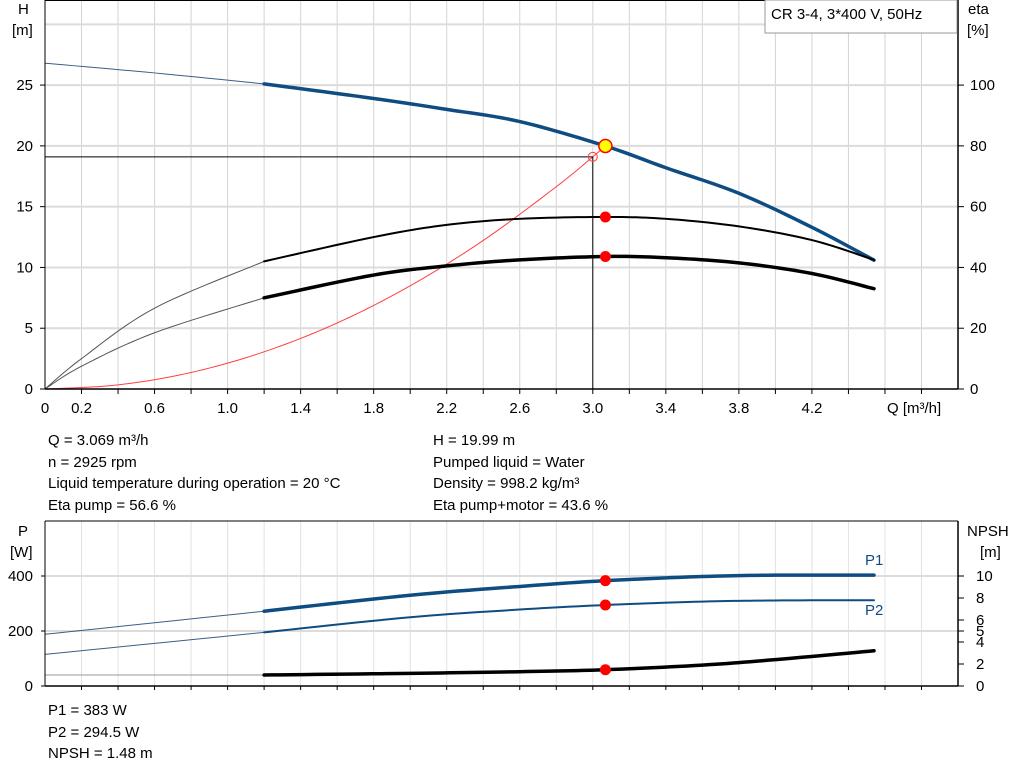 The height and width of the screenshot is (781, 1024). I want to click on x-tick-label: 0.2, so click(81, 408).